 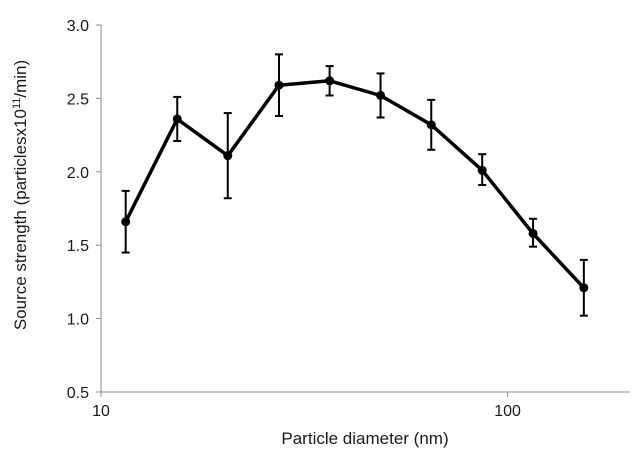 I want to click on y-ticks: 0.5 1.0 1.5 2.0 2.5 3.0, so click(x=84, y=210).